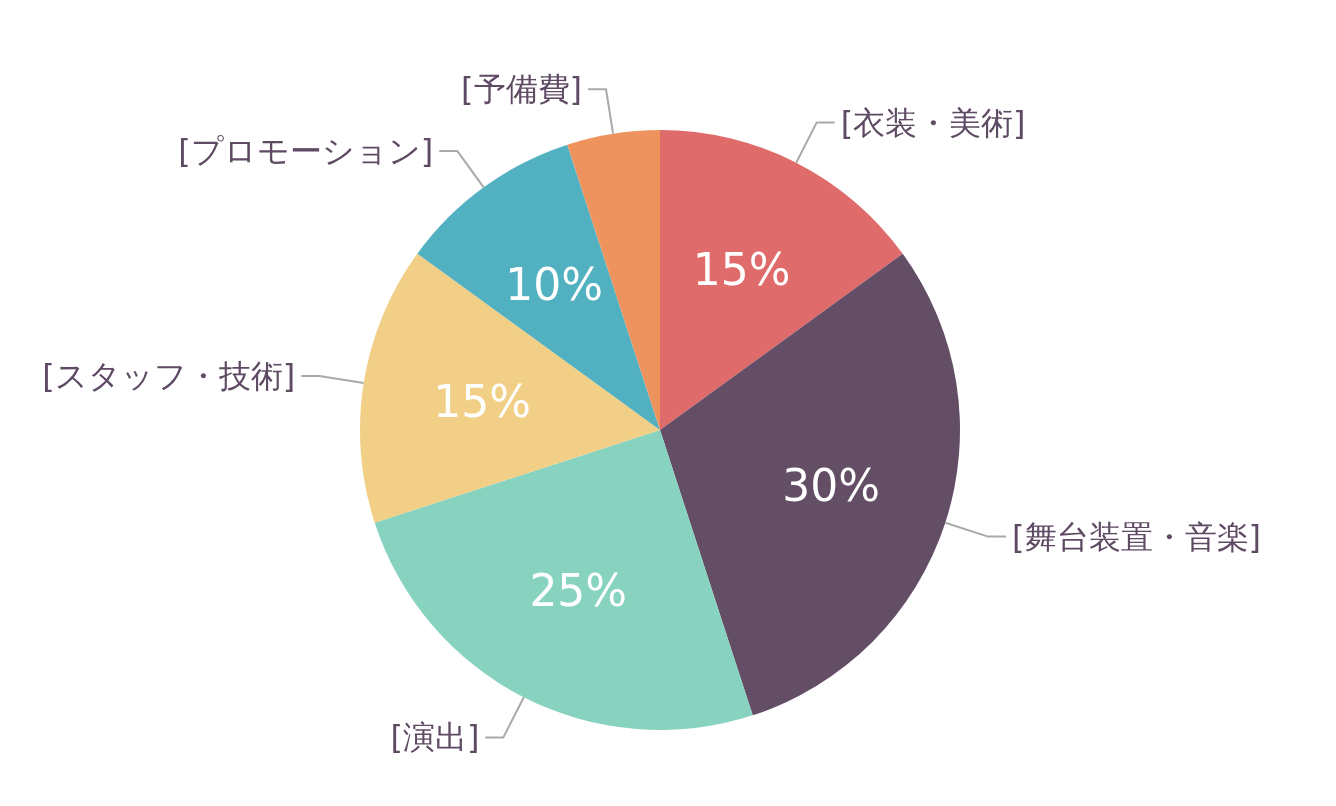  Describe the element at coordinates (306, 150) in the screenshot. I see `slice-label: [プロモーション]` at that location.